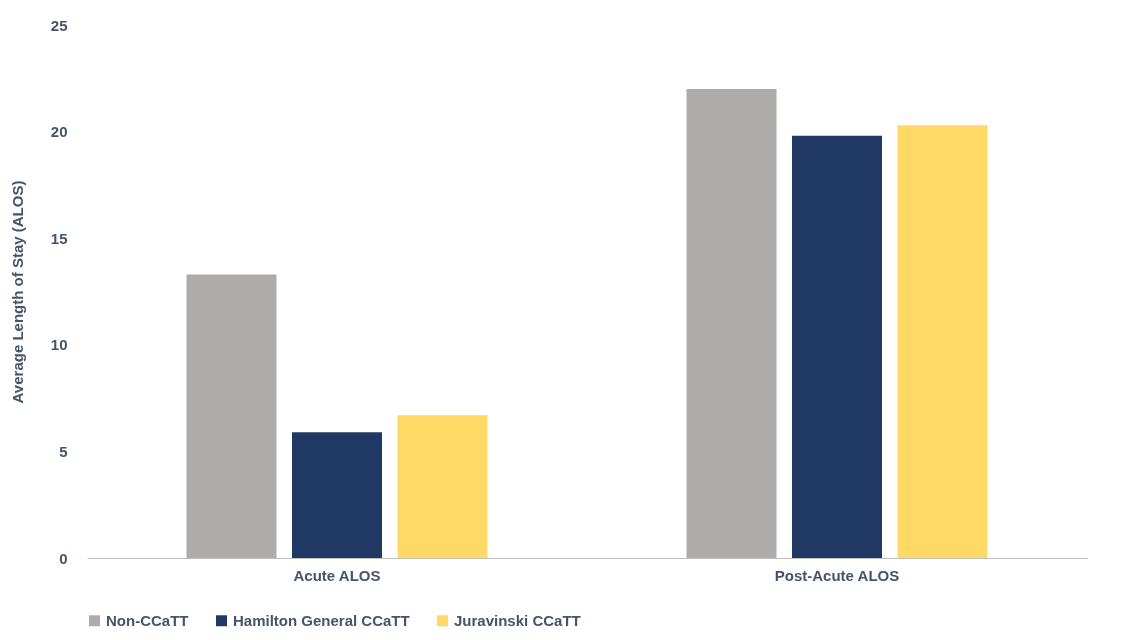 Image resolution: width=1135 pixels, height=640 pixels. Describe the element at coordinates (59, 132) in the screenshot. I see `y-tick-label: 20` at that location.